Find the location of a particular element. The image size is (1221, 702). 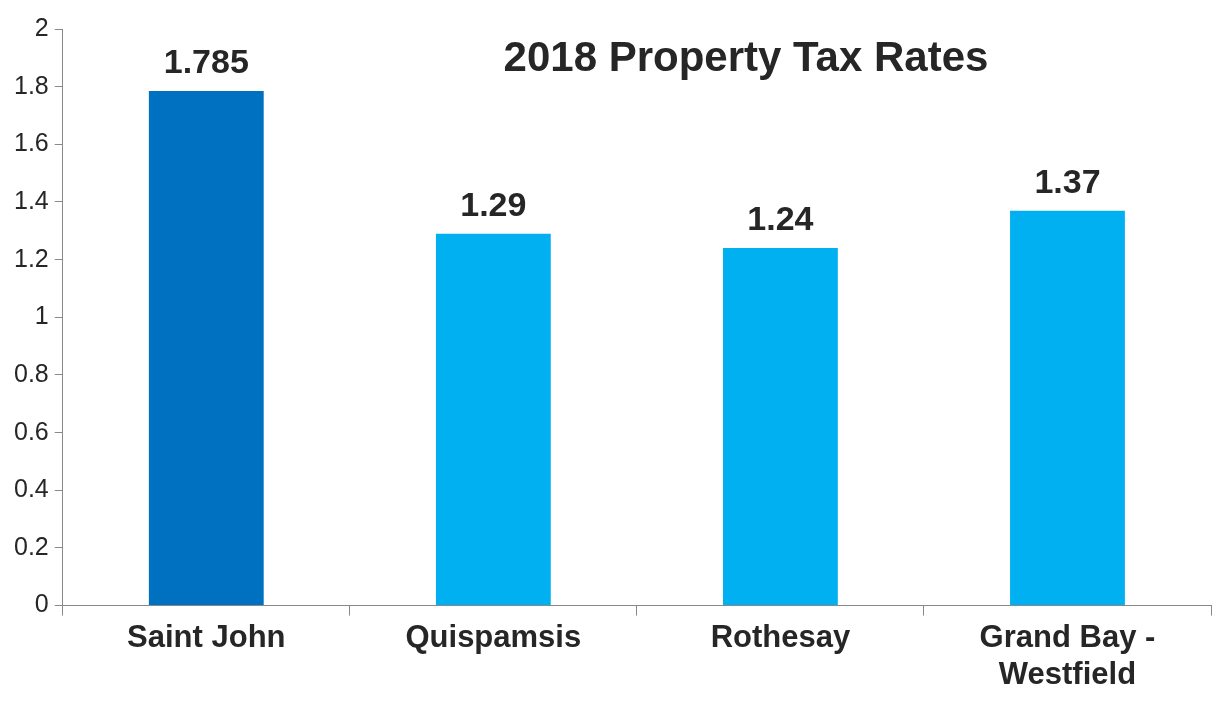

data-label: 1.24 is located at coordinates (780, 218).